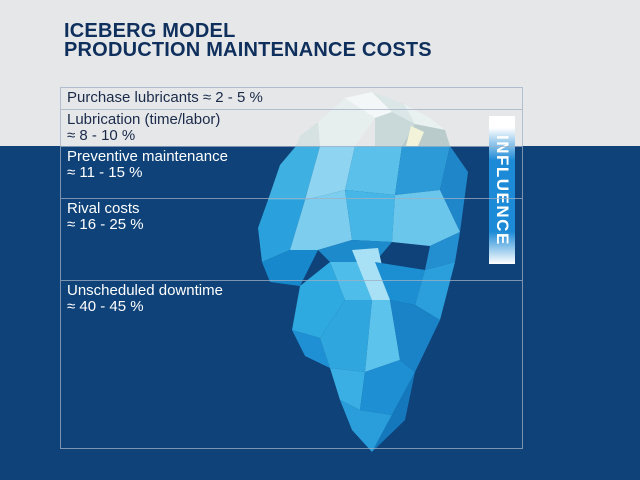  Describe the element at coordinates (373, 119) in the screenshot. I see `iceberg-tip` at that location.